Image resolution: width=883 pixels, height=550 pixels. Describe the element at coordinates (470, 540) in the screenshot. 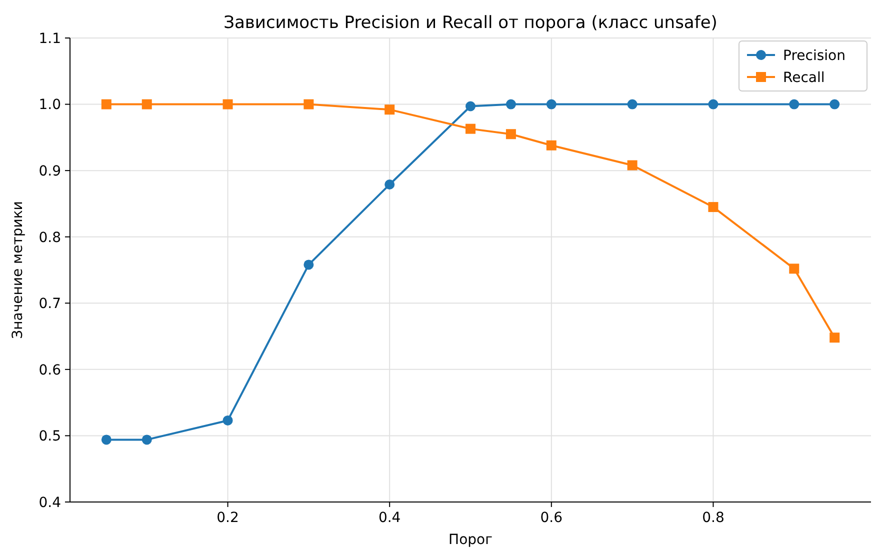

I see `x-axis-title: Порог` at that location.